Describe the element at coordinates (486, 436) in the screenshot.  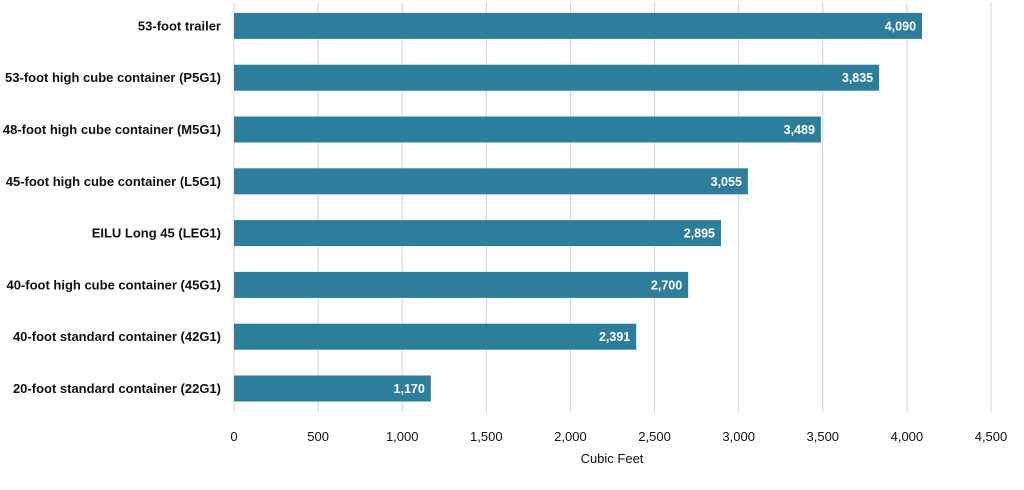
I see `x-tick-label: 1,500` at that location.